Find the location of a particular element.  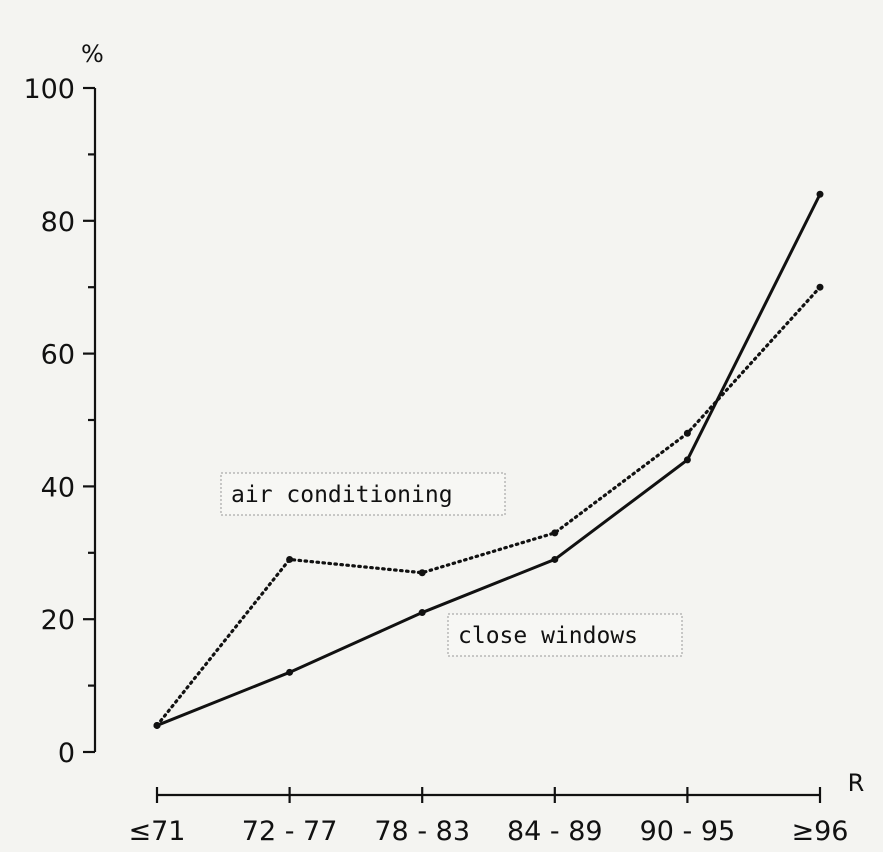

y-tick-label: 20 is located at coordinates (58, 620).